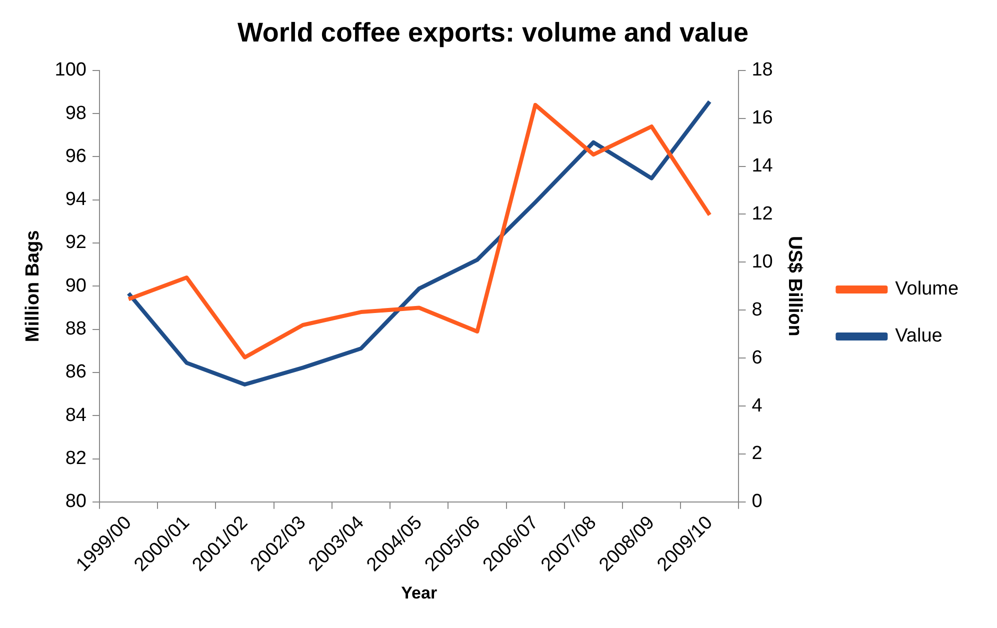  Describe the element at coordinates (757, 453) in the screenshot. I see `y2-tick-label: 2` at that location.